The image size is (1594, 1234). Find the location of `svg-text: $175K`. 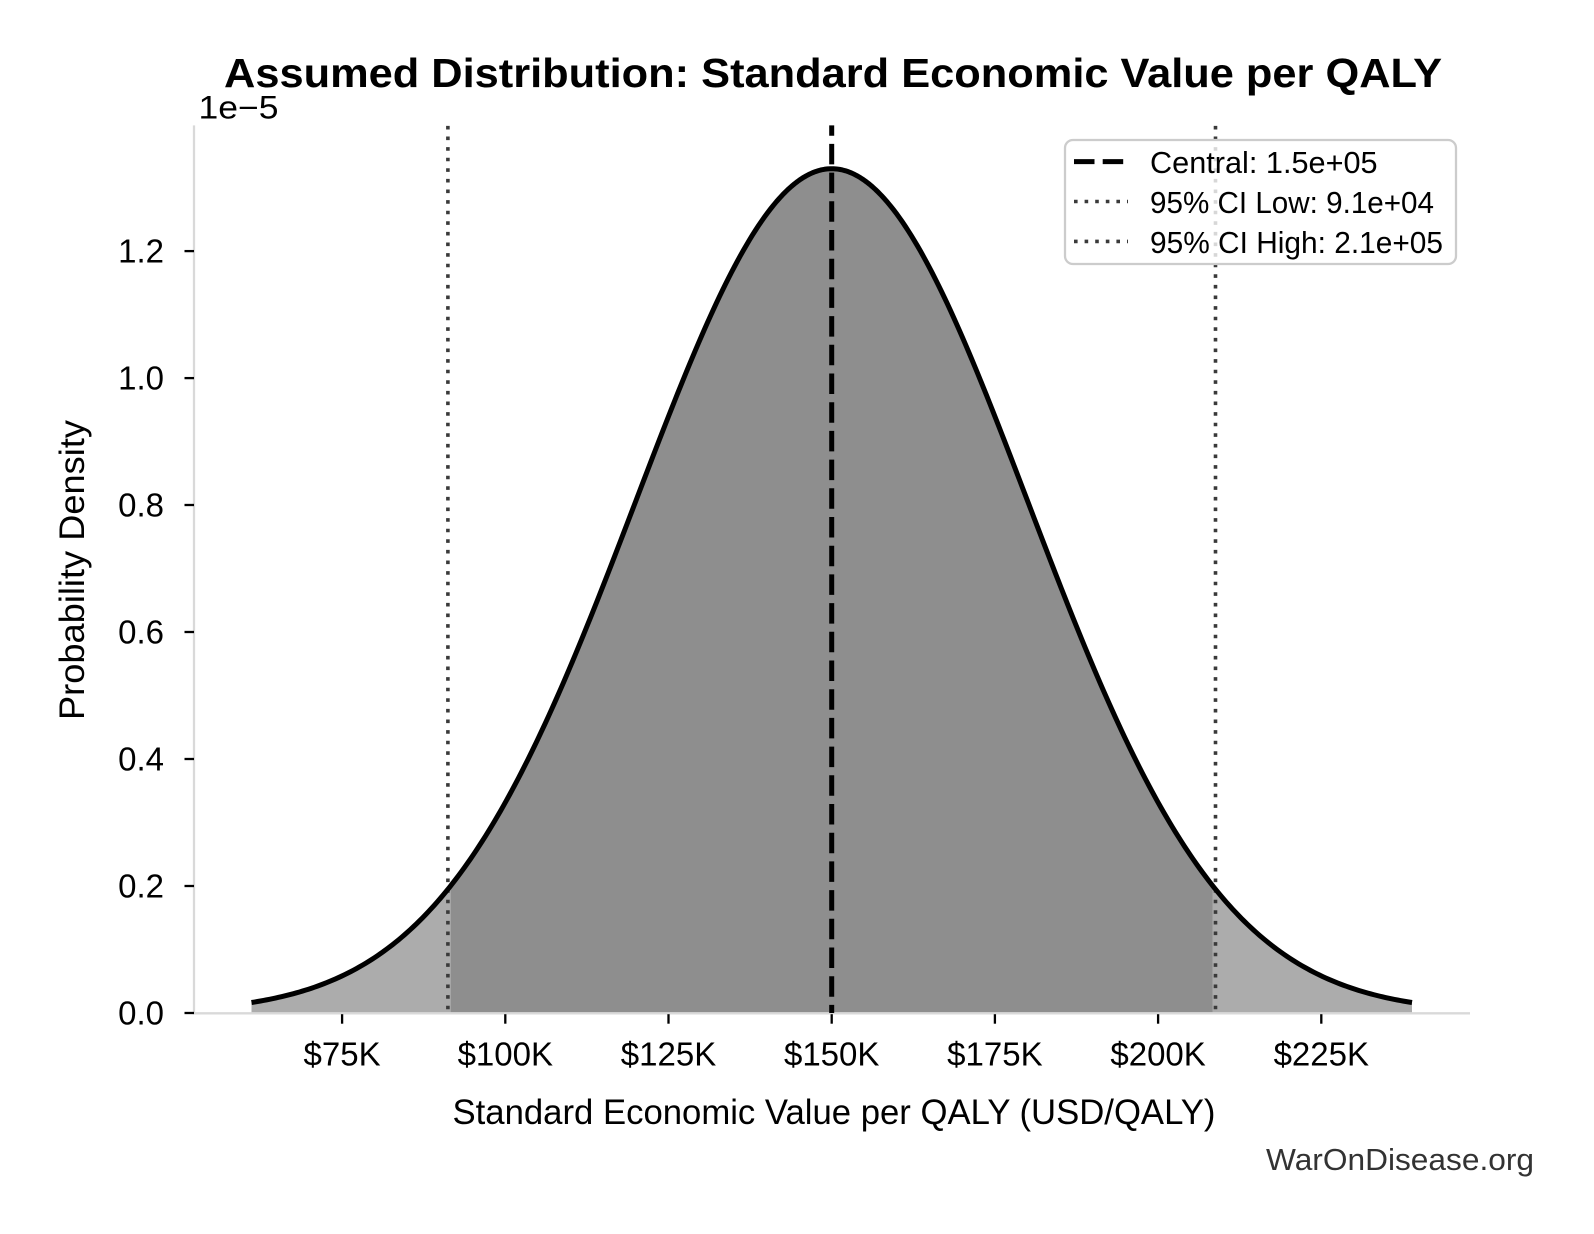

svg-text: $175K is located at coordinates (994, 1054).